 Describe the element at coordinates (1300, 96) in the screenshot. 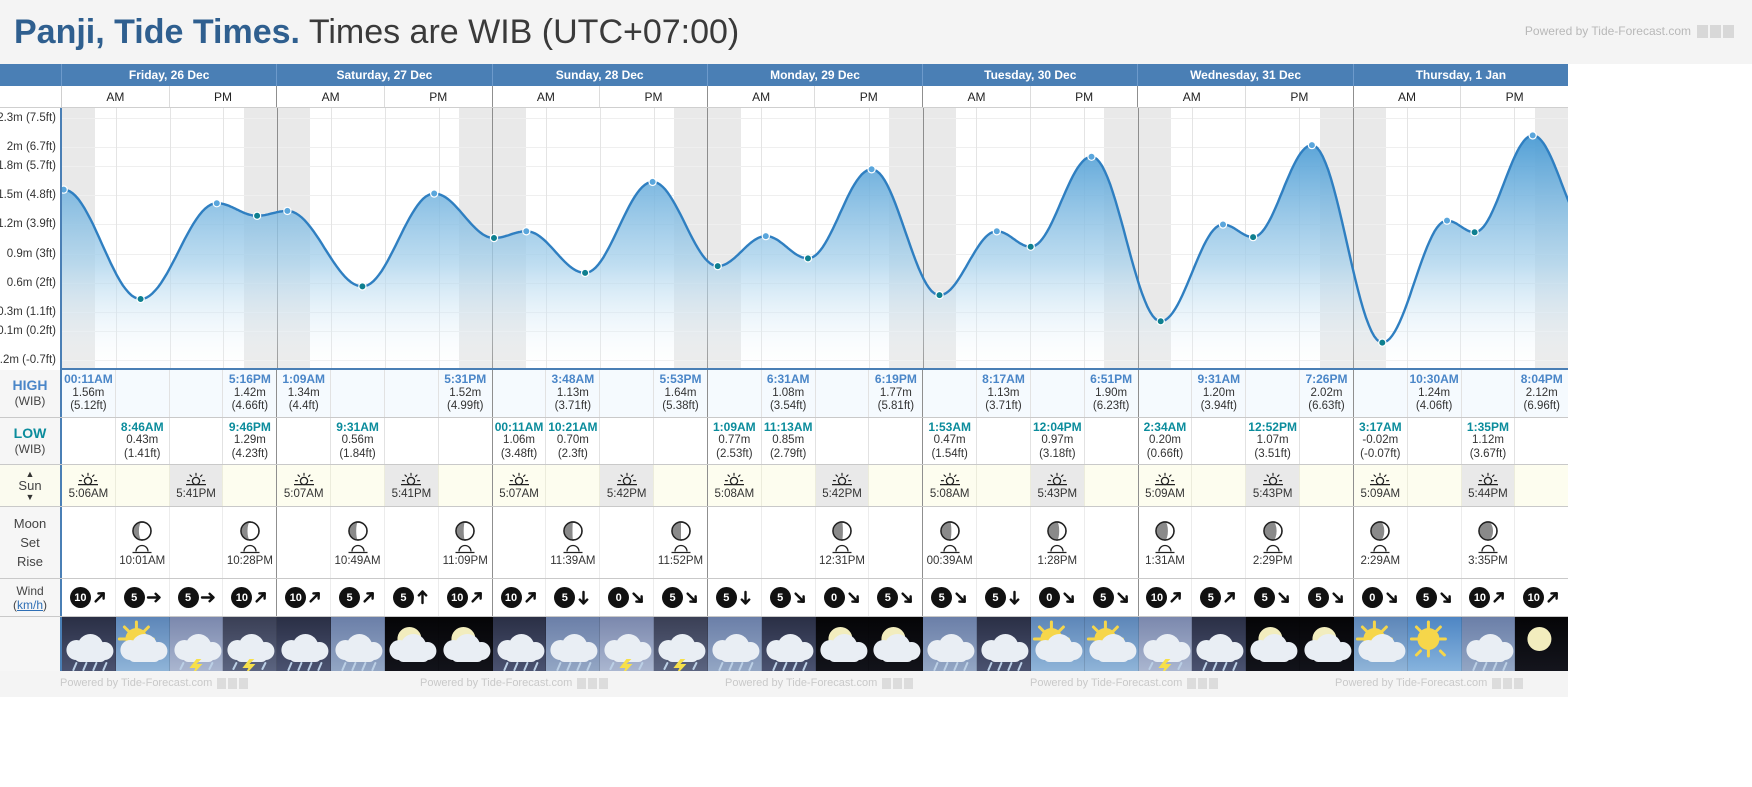

I see `ampm-header-22: PM` at that location.